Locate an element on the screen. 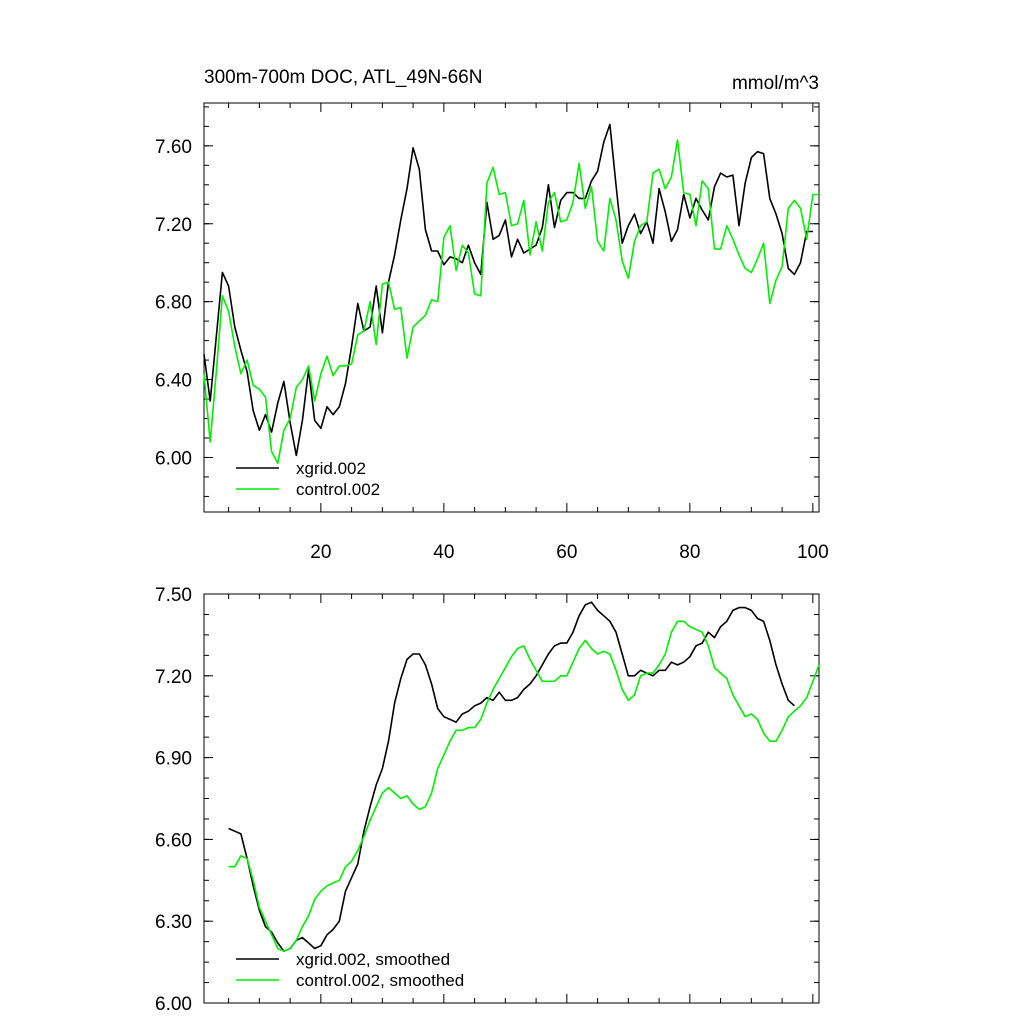 The height and width of the screenshot is (1024, 1024). y-tick-label: 6.80 is located at coordinates (173, 303).